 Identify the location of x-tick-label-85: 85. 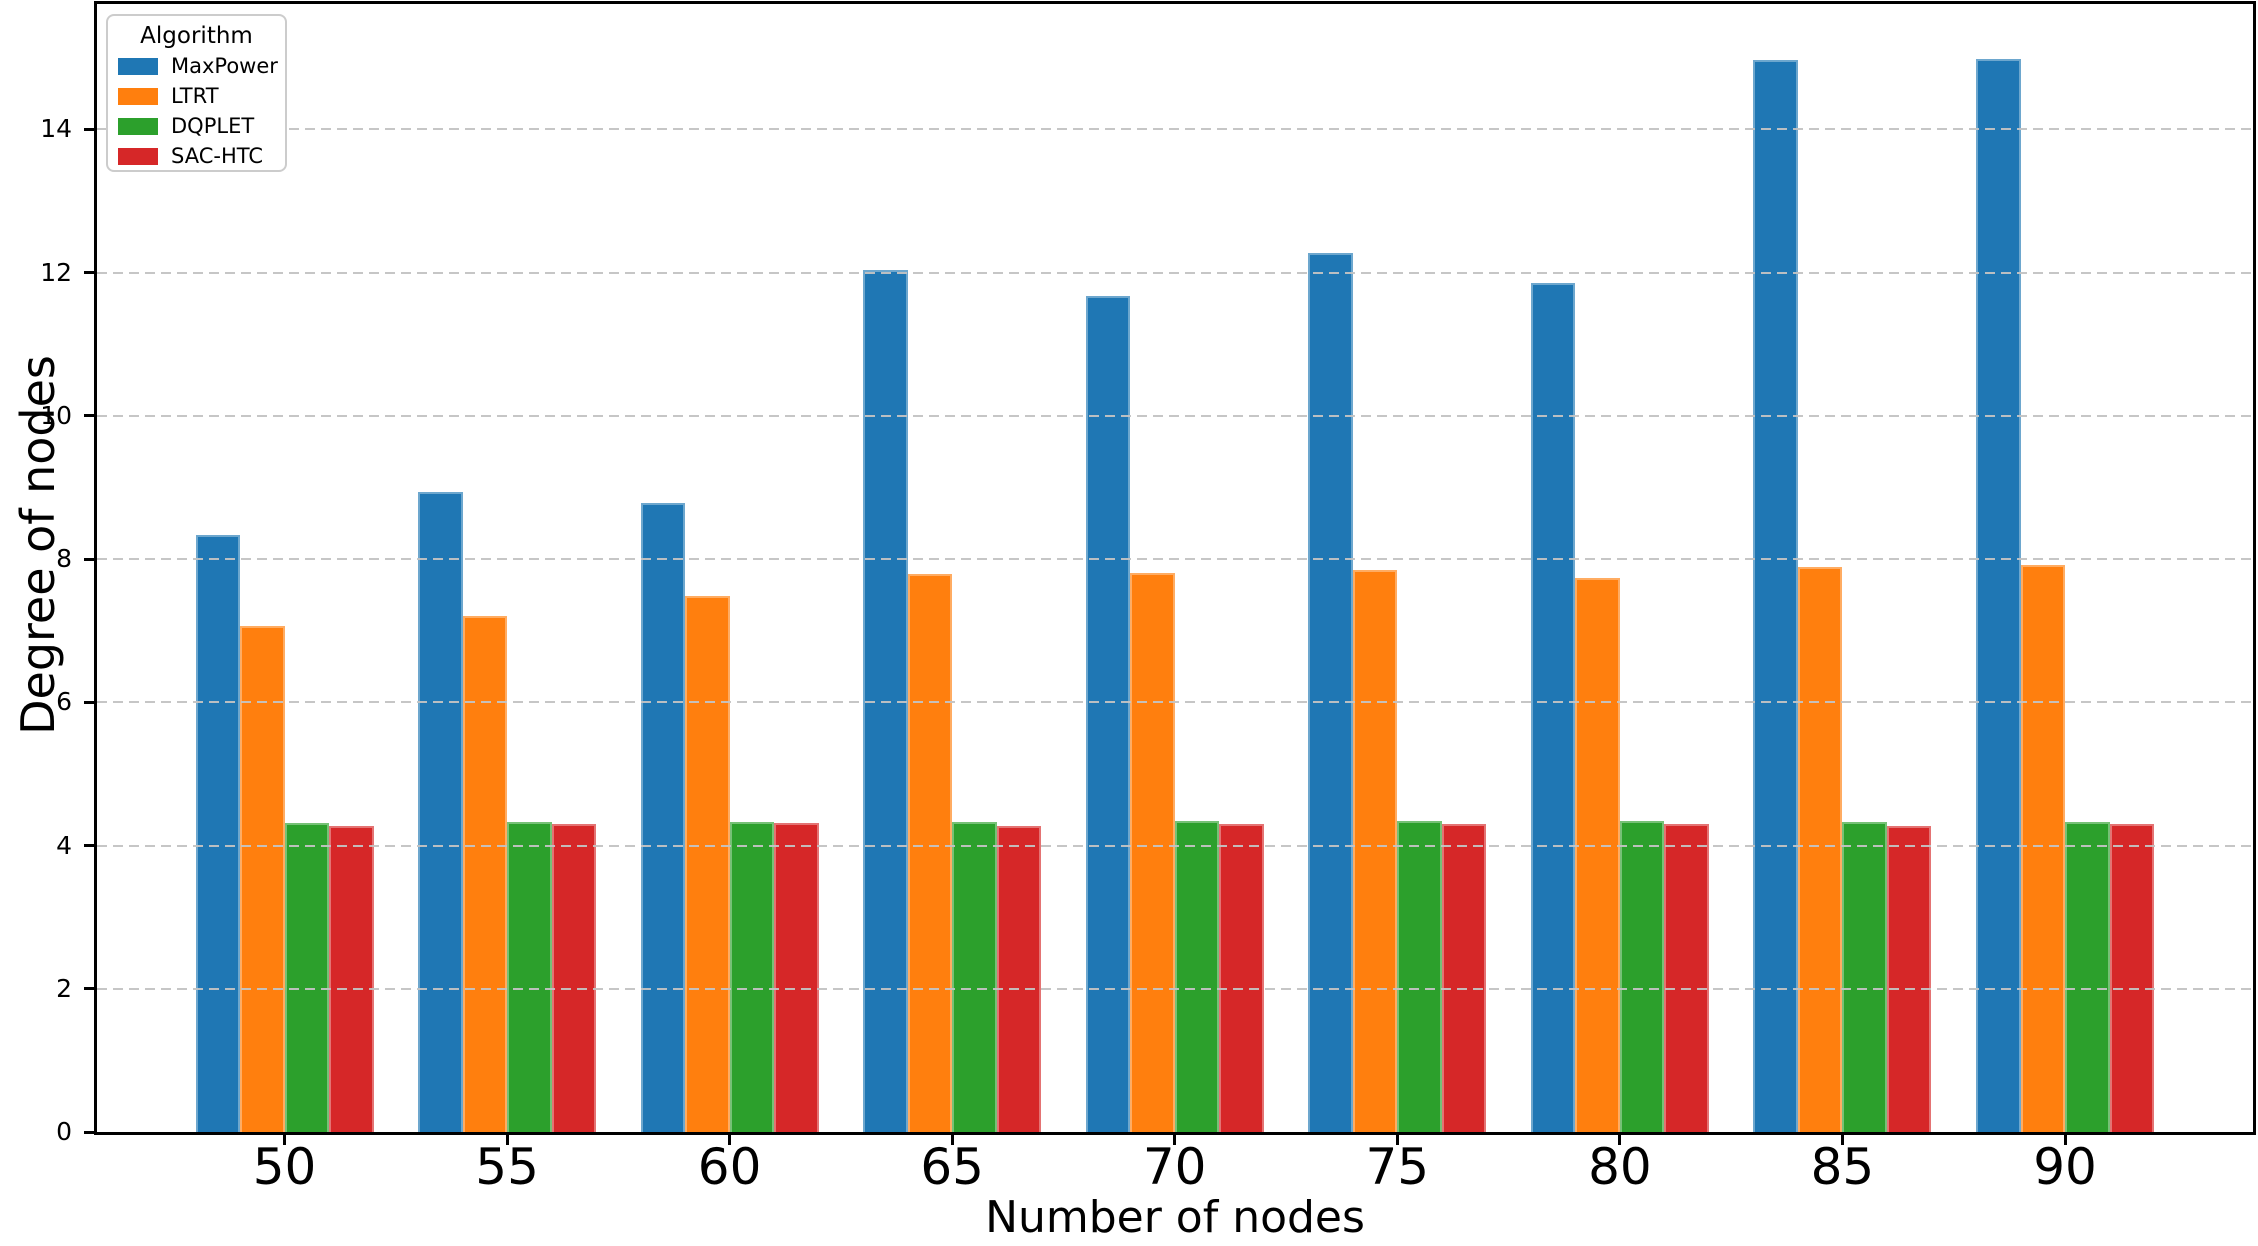
(1842, 1167).